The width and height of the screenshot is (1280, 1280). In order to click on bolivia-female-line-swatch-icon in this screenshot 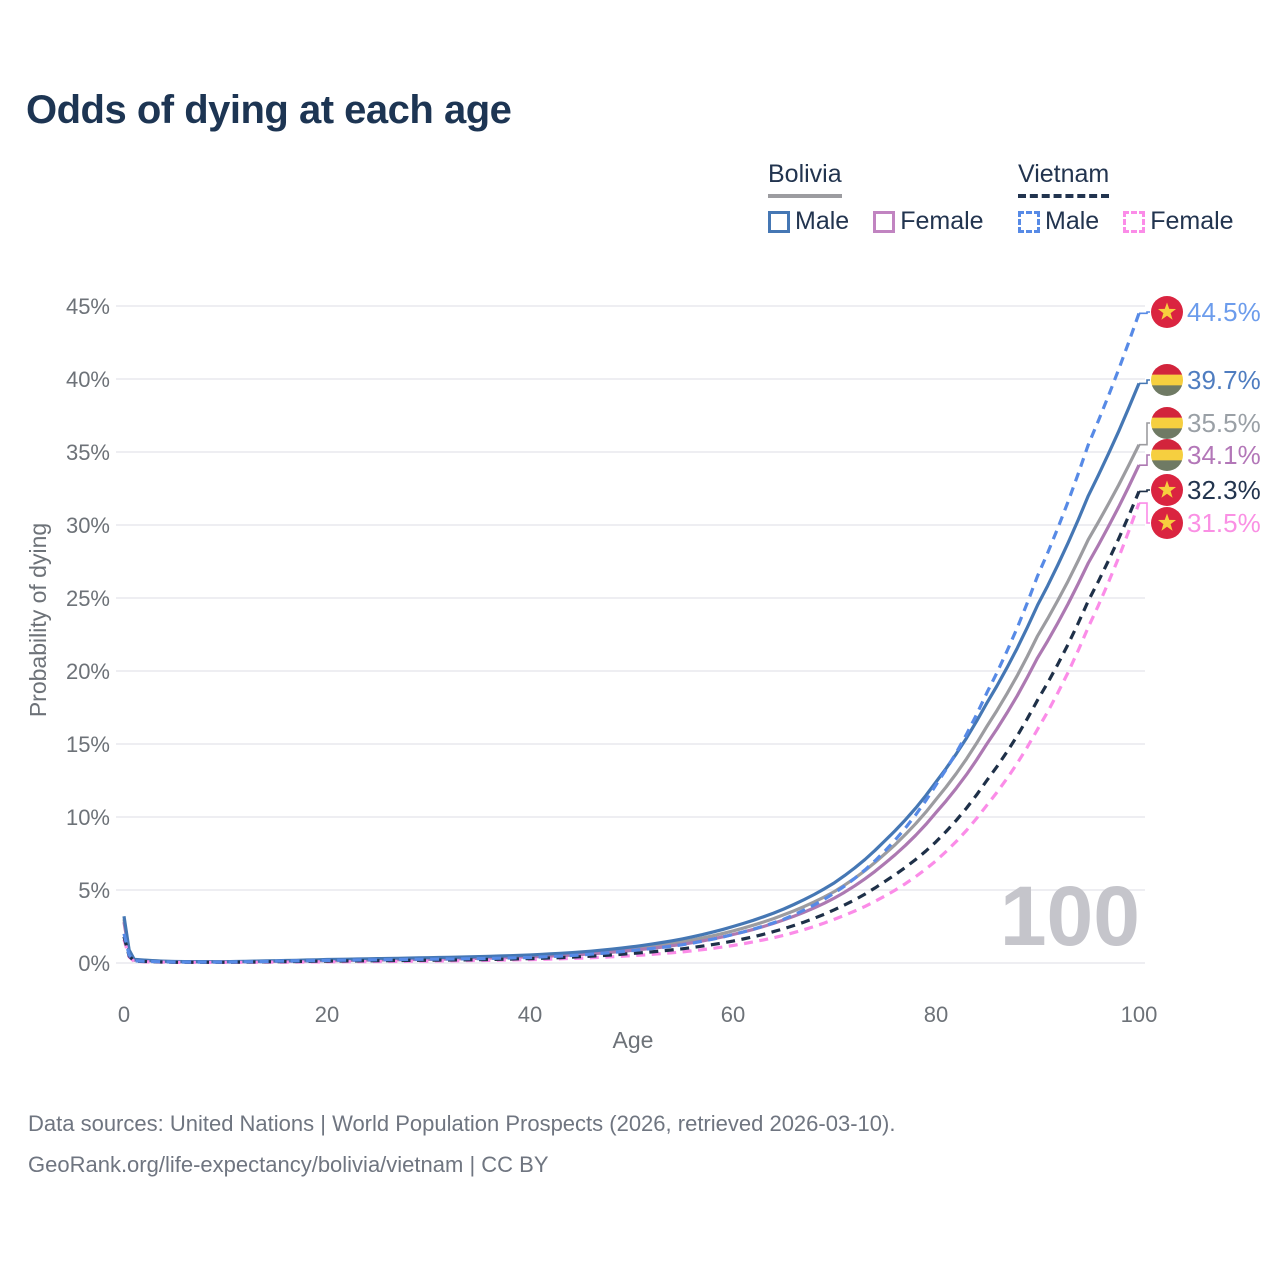, I will do `click(884, 221)`.